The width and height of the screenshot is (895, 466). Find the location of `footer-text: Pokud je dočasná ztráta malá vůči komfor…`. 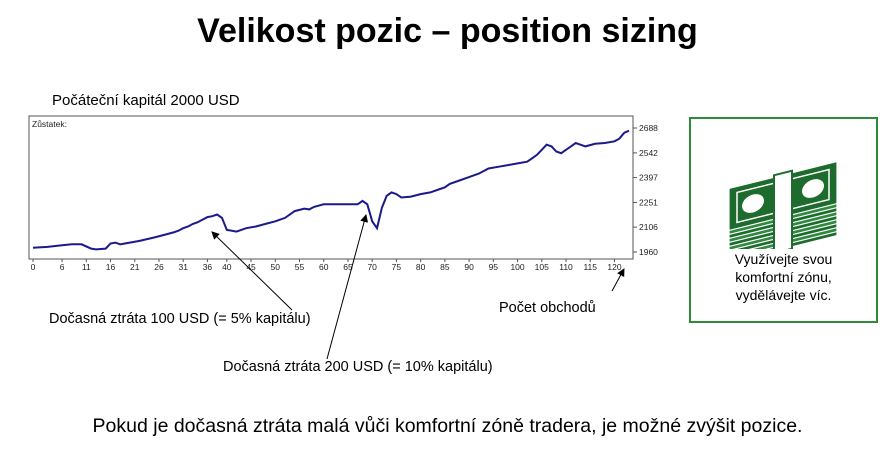

footer-text: Pokud je dočasná ztráta malá vůči komfor… is located at coordinates (447, 426).